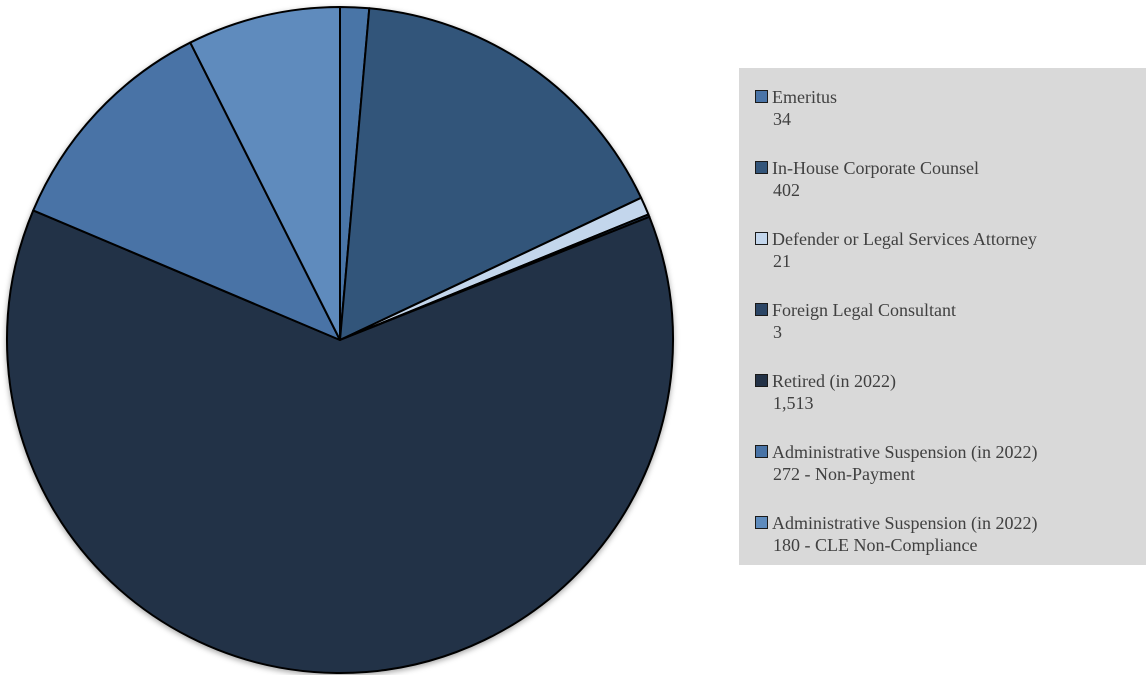  I want to click on legend-label-4: Retired (in 2022), so click(834, 381).